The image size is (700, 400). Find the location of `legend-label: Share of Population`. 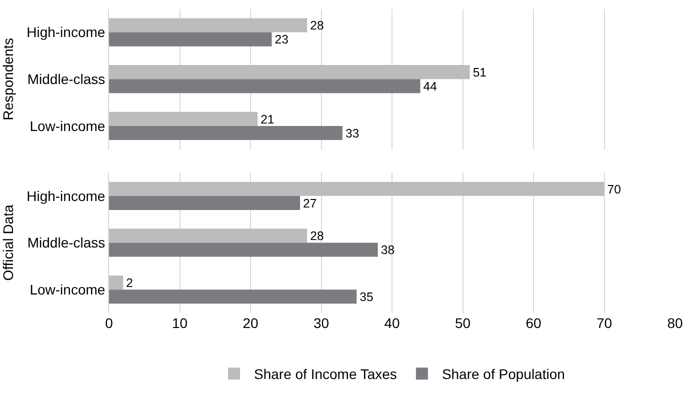

legend-label: Share of Population is located at coordinates (503, 374).